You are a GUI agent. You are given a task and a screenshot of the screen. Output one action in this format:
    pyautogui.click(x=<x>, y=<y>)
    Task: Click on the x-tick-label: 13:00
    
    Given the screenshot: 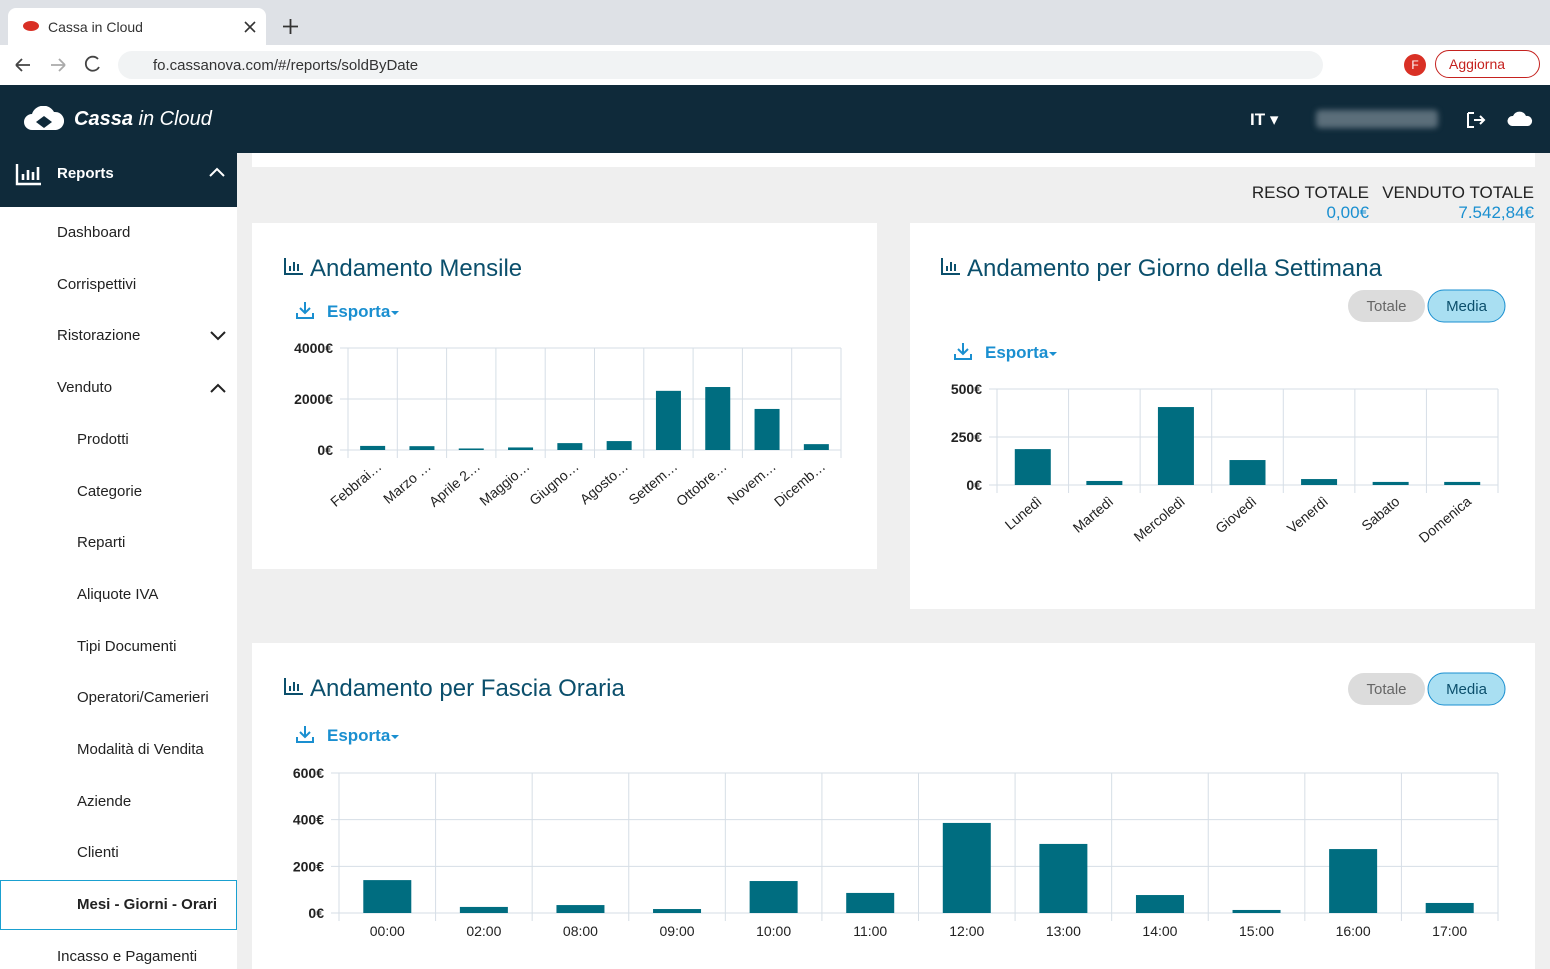 What is the action you would take?
    pyautogui.click(x=1063, y=931)
    